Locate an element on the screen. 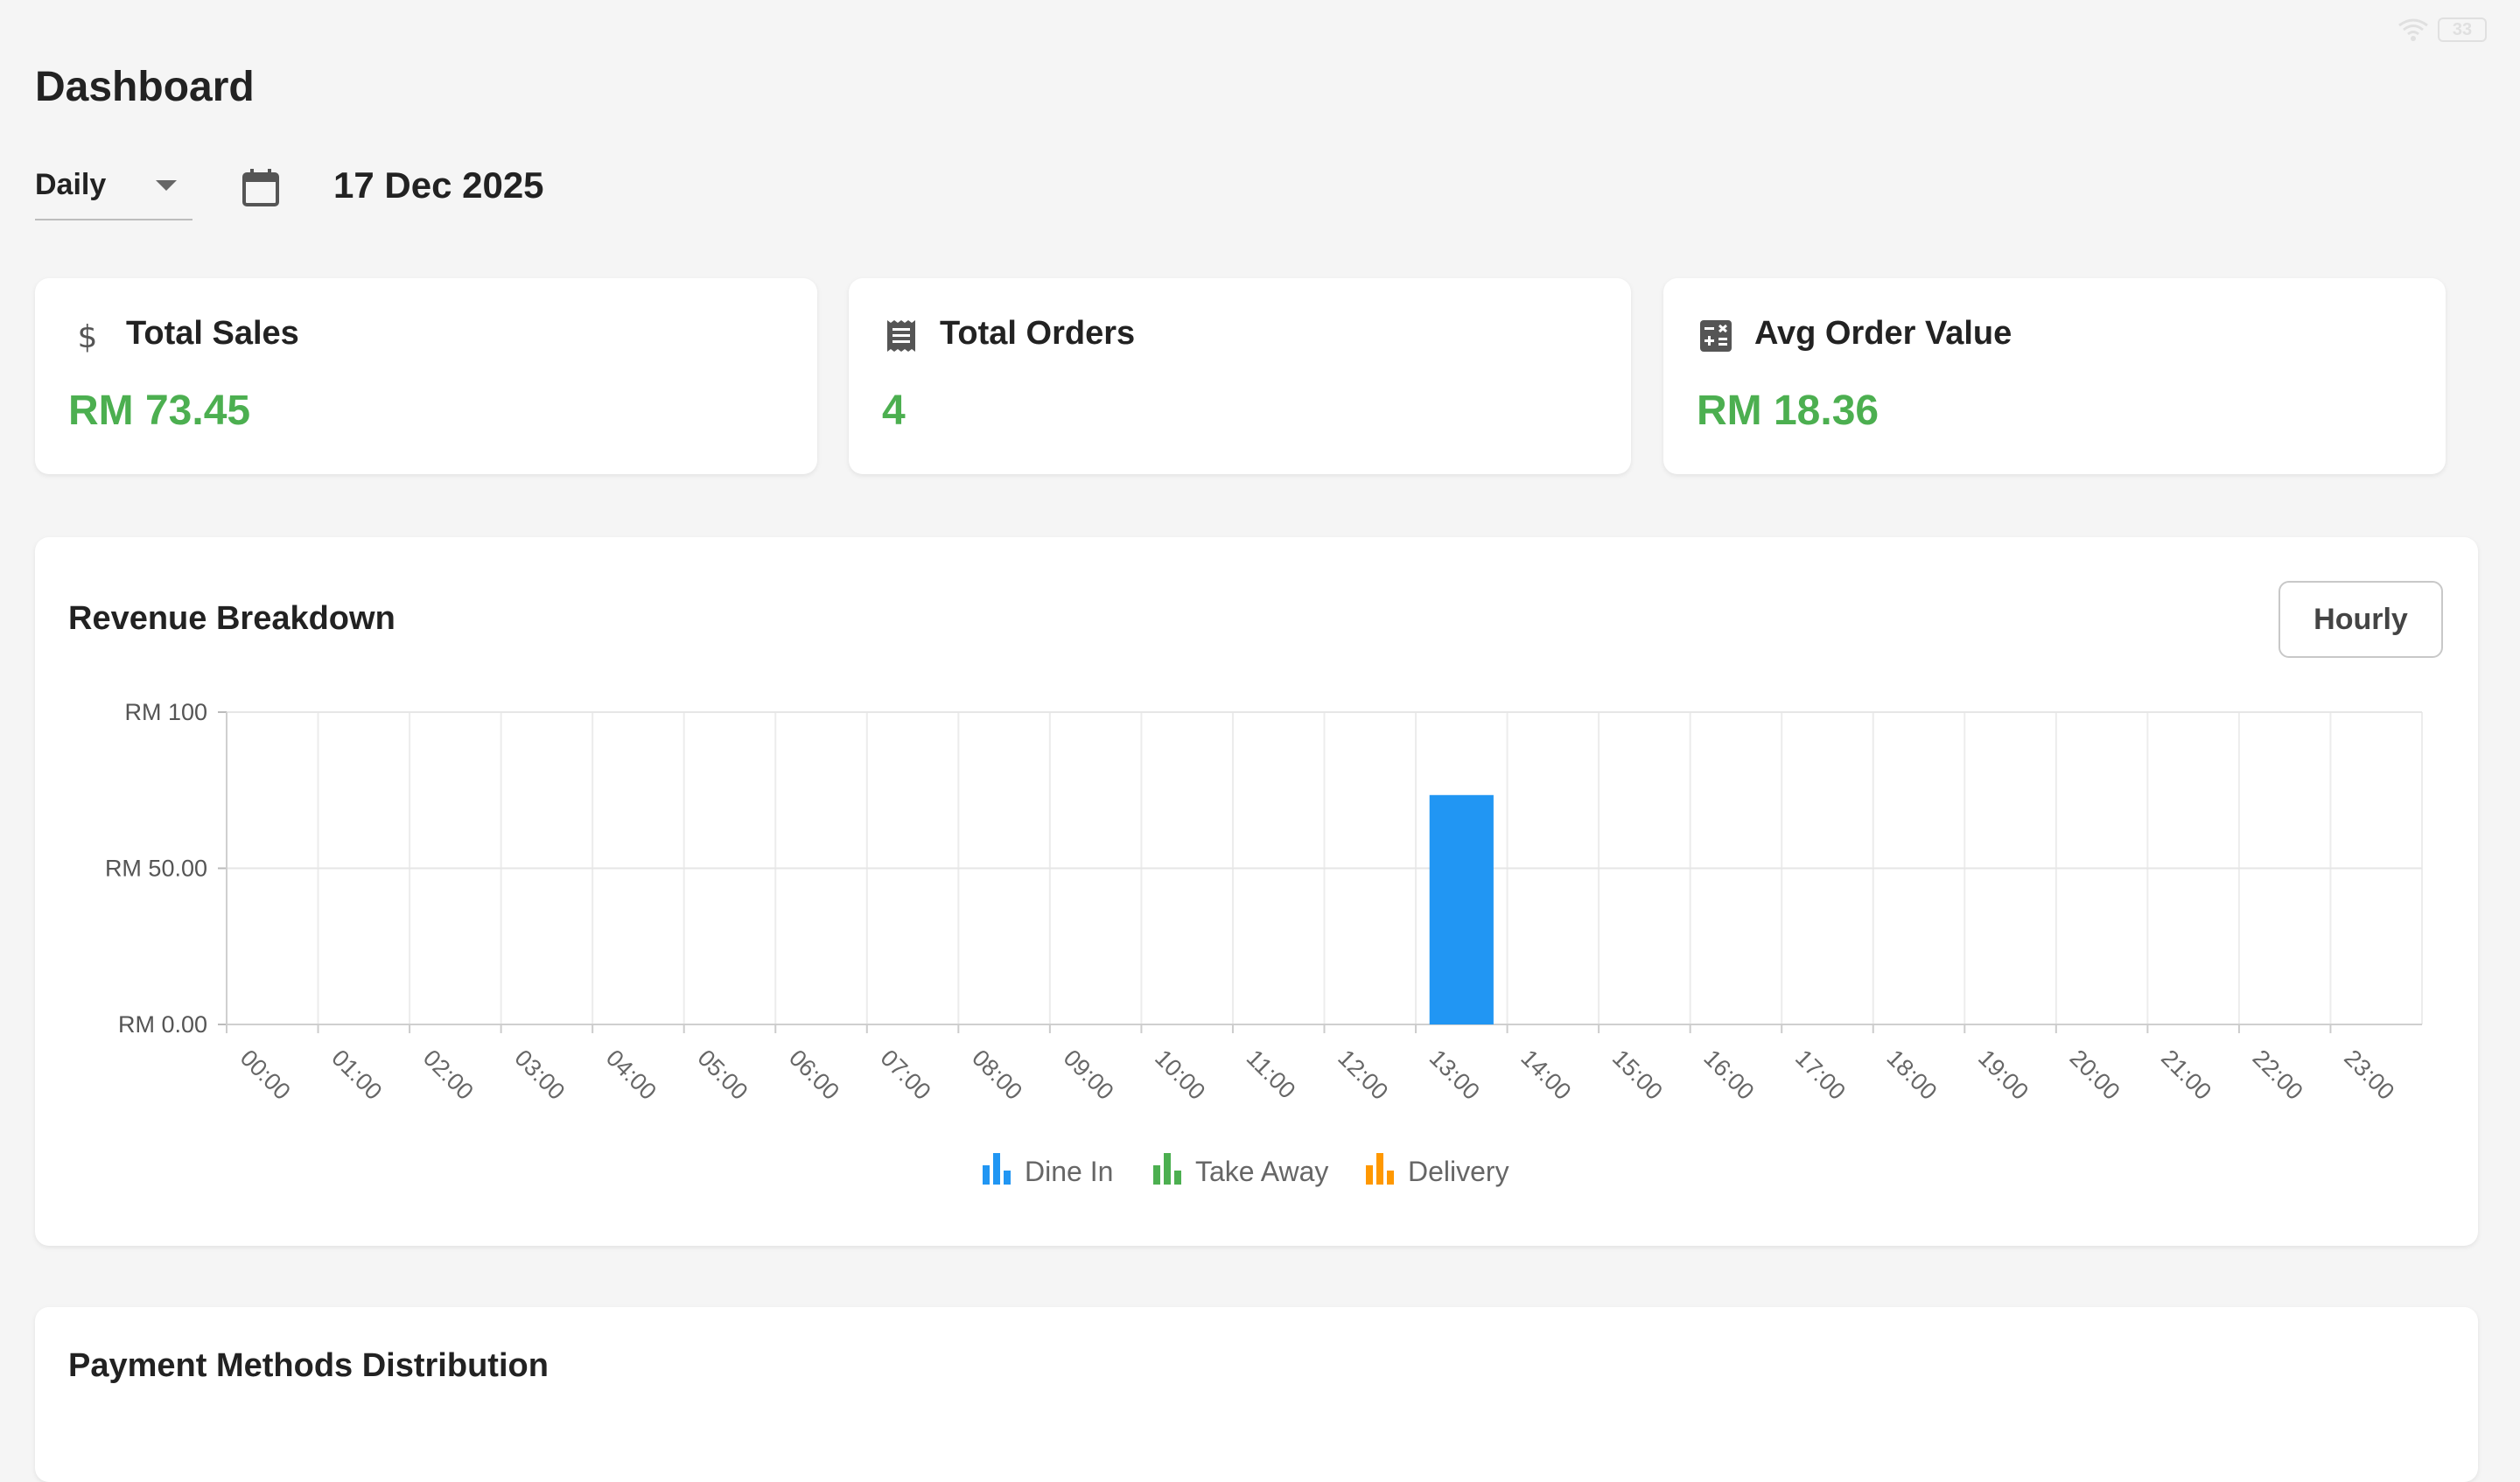  receipt-icon is located at coordinates (901, 336).